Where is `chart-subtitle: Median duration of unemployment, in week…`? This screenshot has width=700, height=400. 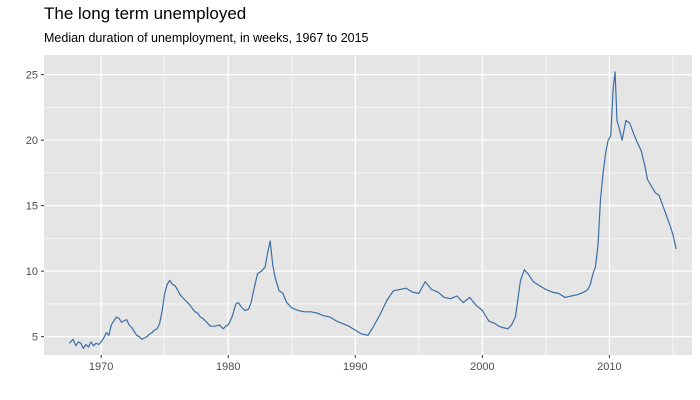 chart-subtitle: Median duration of unemployment, in week… is located at coordinates (206, 38).